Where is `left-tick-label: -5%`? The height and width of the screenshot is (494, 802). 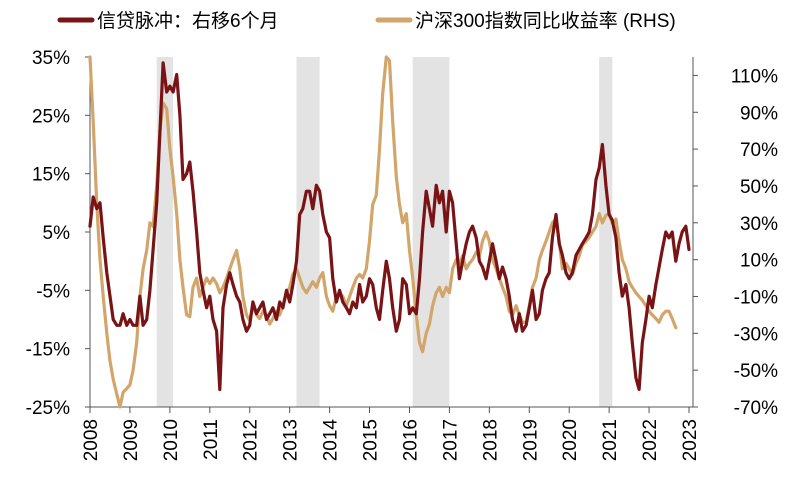 left-tick-label: -5% is located at coordinates (53, 291).